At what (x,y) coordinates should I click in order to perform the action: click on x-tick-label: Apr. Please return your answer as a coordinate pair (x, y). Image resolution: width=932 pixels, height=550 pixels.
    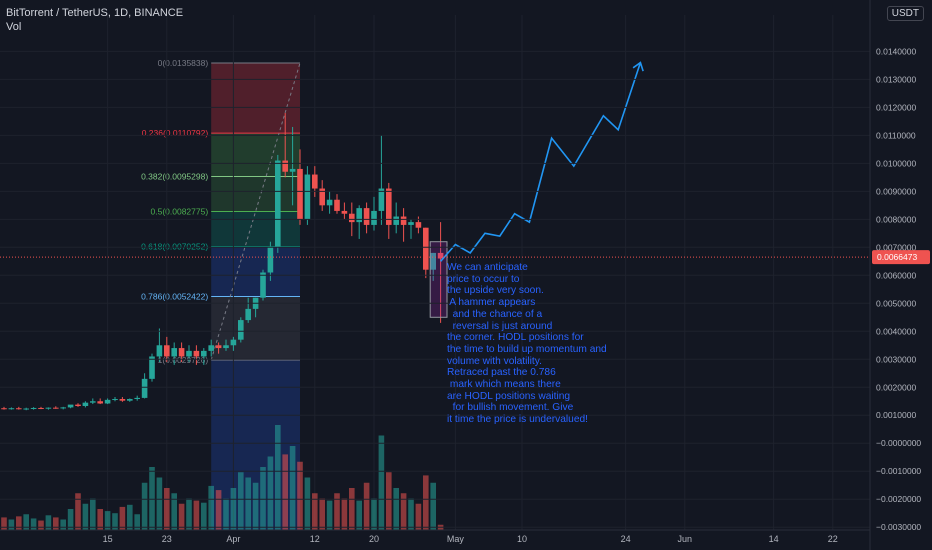
    Looking at the image, I should click on (233, 539).